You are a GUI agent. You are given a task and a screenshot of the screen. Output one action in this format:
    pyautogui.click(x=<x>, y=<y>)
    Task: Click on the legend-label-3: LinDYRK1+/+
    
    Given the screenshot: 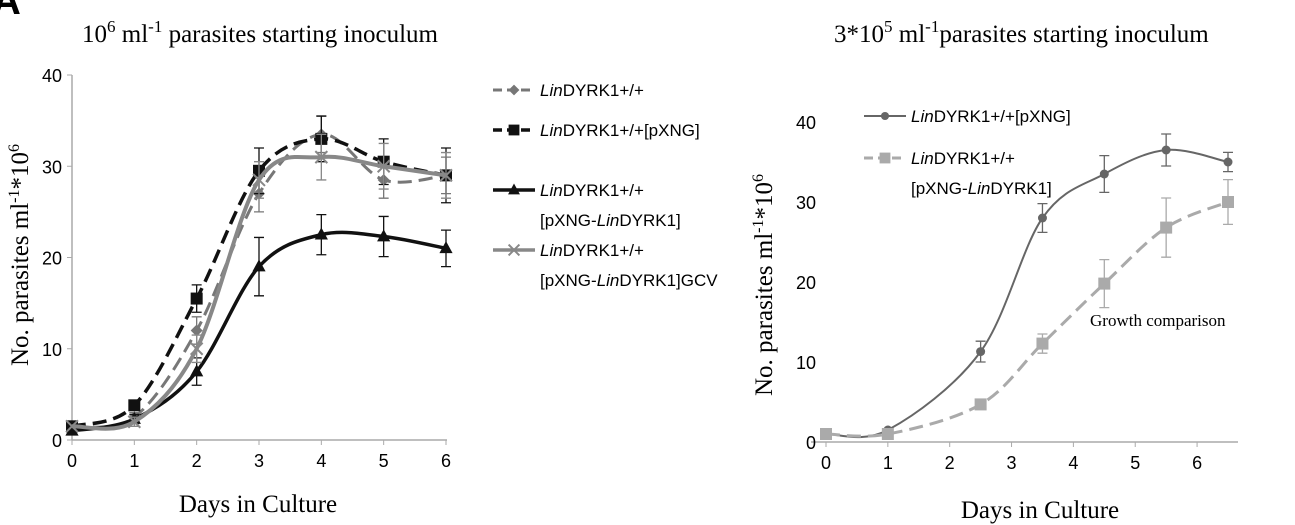 What is the action you would take?
    pyautogui.click(x=592, y=250)
    